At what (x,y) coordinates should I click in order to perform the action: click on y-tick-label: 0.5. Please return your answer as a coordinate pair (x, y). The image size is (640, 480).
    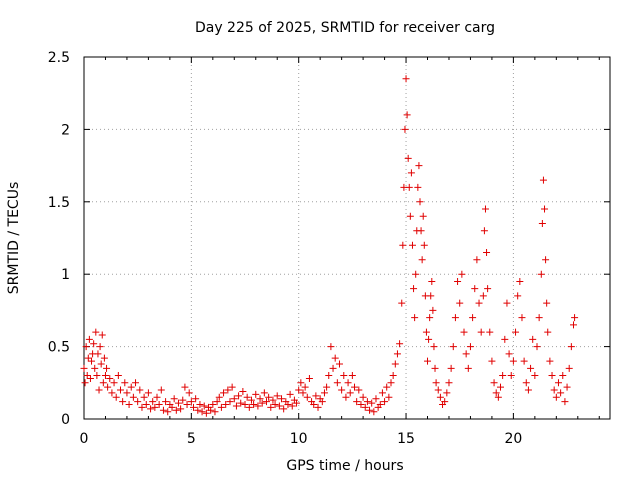
    Looking at the image, I should click on (59, 348).